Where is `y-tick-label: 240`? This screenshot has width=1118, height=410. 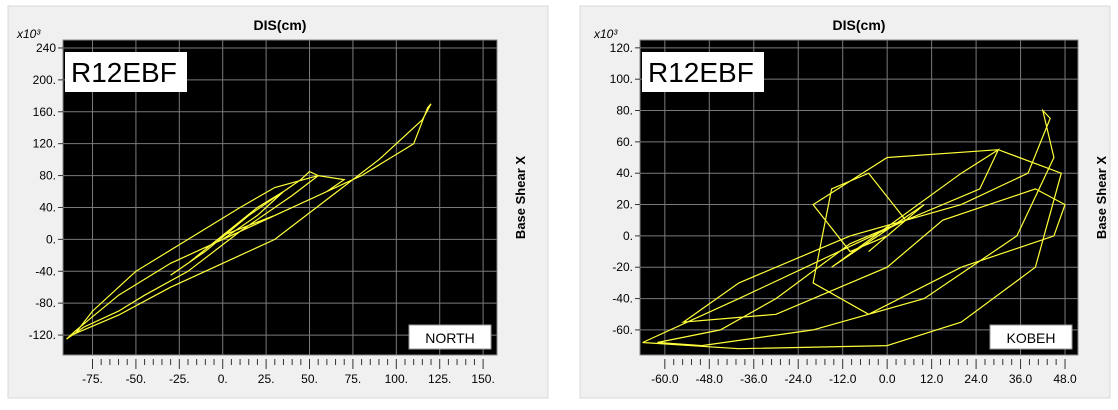
y-tick-label: 240 is located at coordinates (46, 48).